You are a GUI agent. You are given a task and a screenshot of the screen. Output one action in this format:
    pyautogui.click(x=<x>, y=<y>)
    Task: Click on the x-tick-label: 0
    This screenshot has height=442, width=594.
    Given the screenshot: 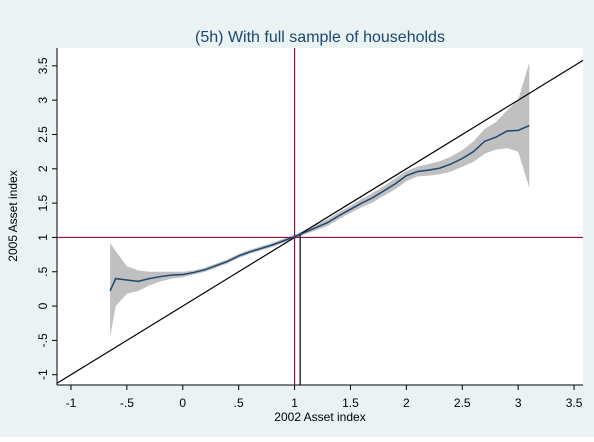 What is the action you would take?
    pyautogui.click(x=182, y=403)
    